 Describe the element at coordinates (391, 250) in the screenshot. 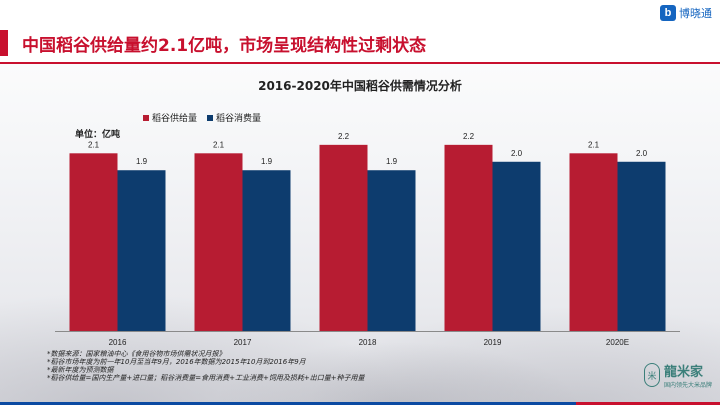

I see `bar-consumption-2018` at that location.